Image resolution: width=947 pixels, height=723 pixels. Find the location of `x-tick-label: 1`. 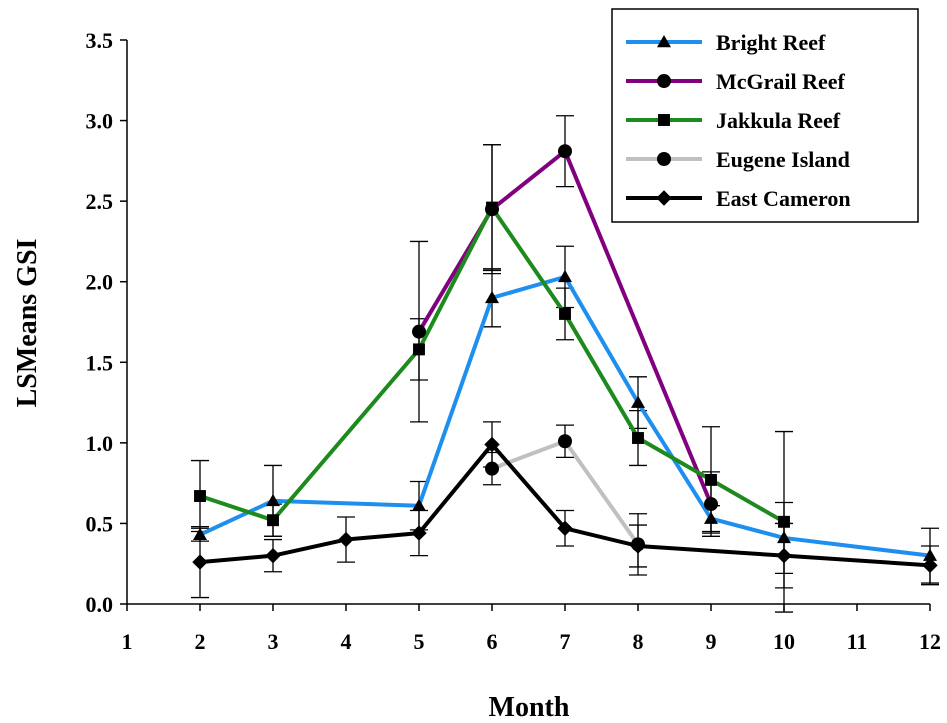

x-tick-label: 1 is located at coordinates (127, 641).